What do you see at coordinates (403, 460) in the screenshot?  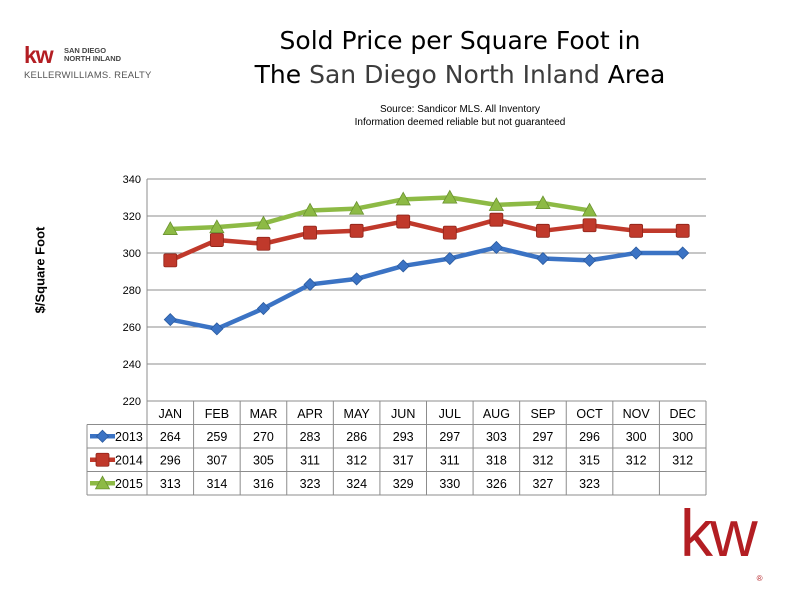 I see `table-cell-2014: 317` at bounding box center [403, 460].